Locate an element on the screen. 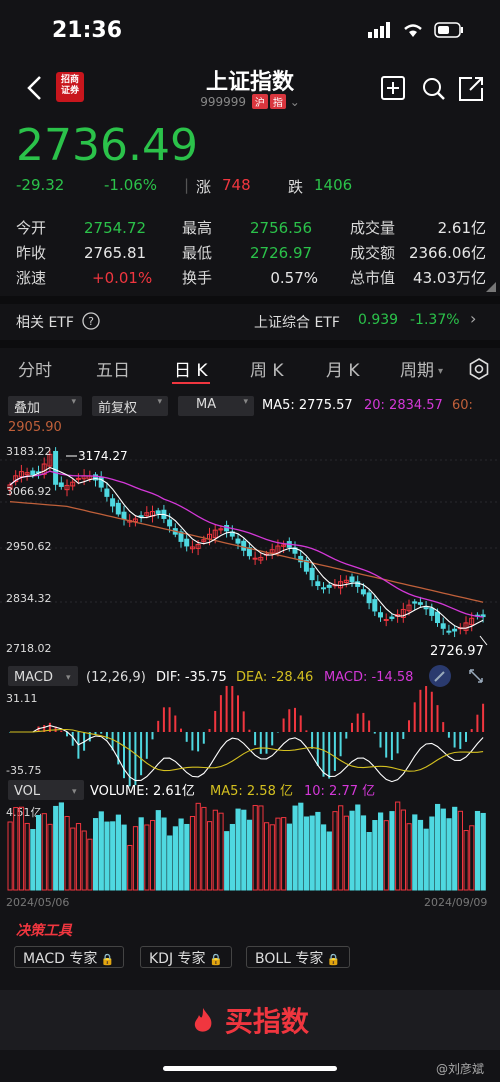 This screenshot has width=500, height=1082. adjust-select: 前复权 ▾ is located at coordinates (130, 406).